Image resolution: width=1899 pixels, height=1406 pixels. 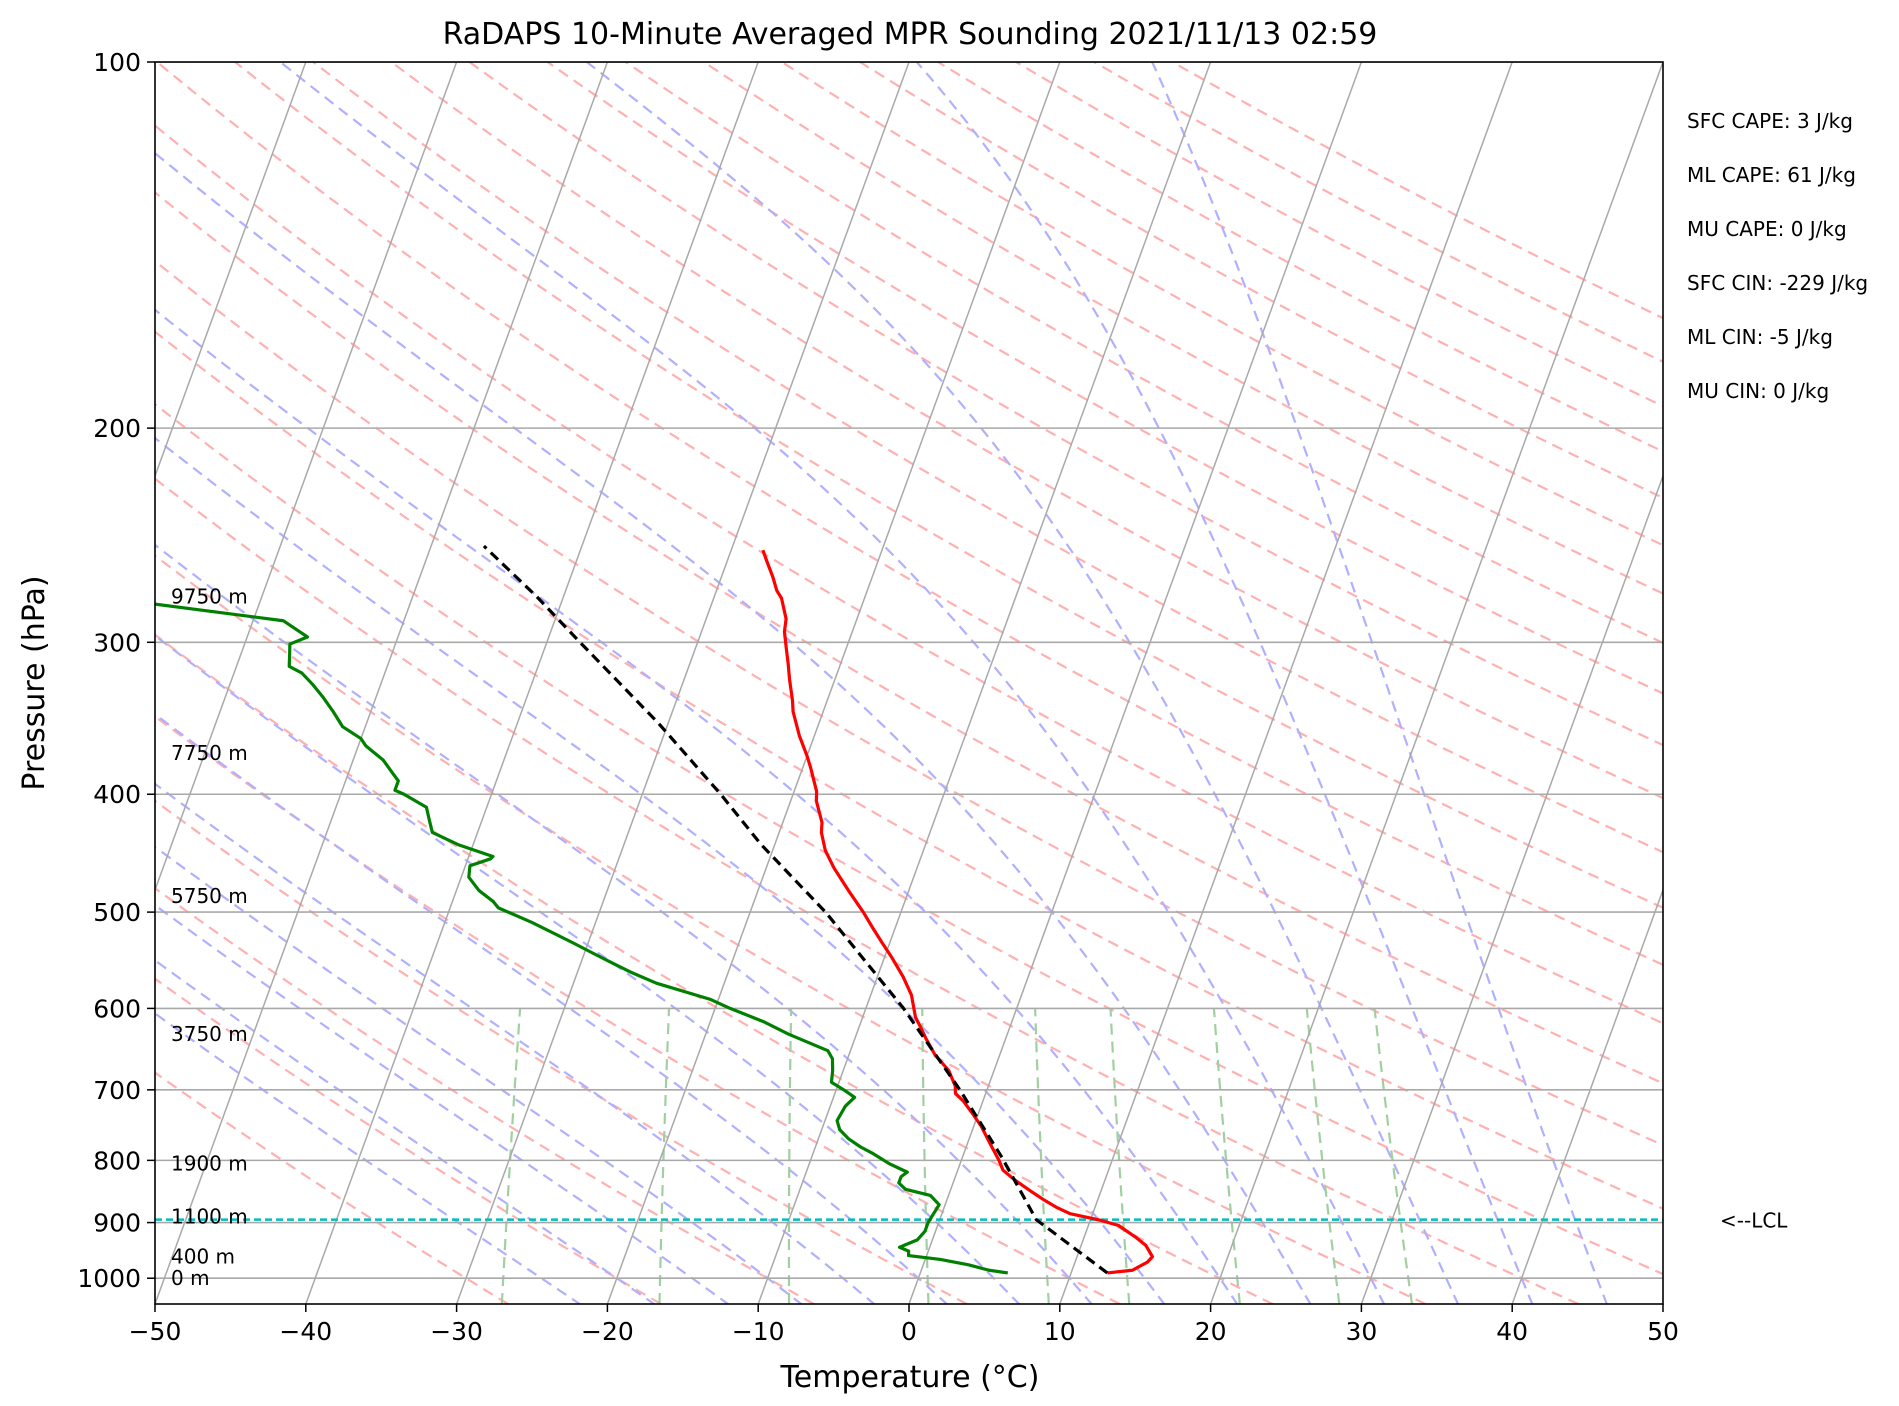 I want to click on y-tick-label: 1000, so click(x=109, y=1278).